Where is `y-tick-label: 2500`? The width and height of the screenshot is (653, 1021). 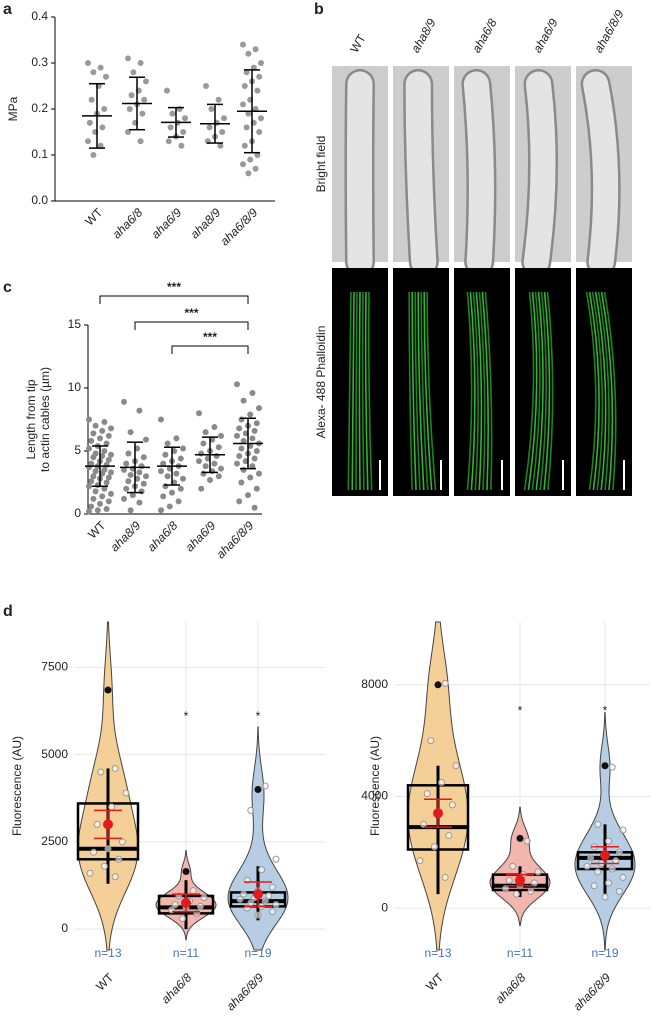 y-tick-label: 2500 is located at coordinates (54, 841).